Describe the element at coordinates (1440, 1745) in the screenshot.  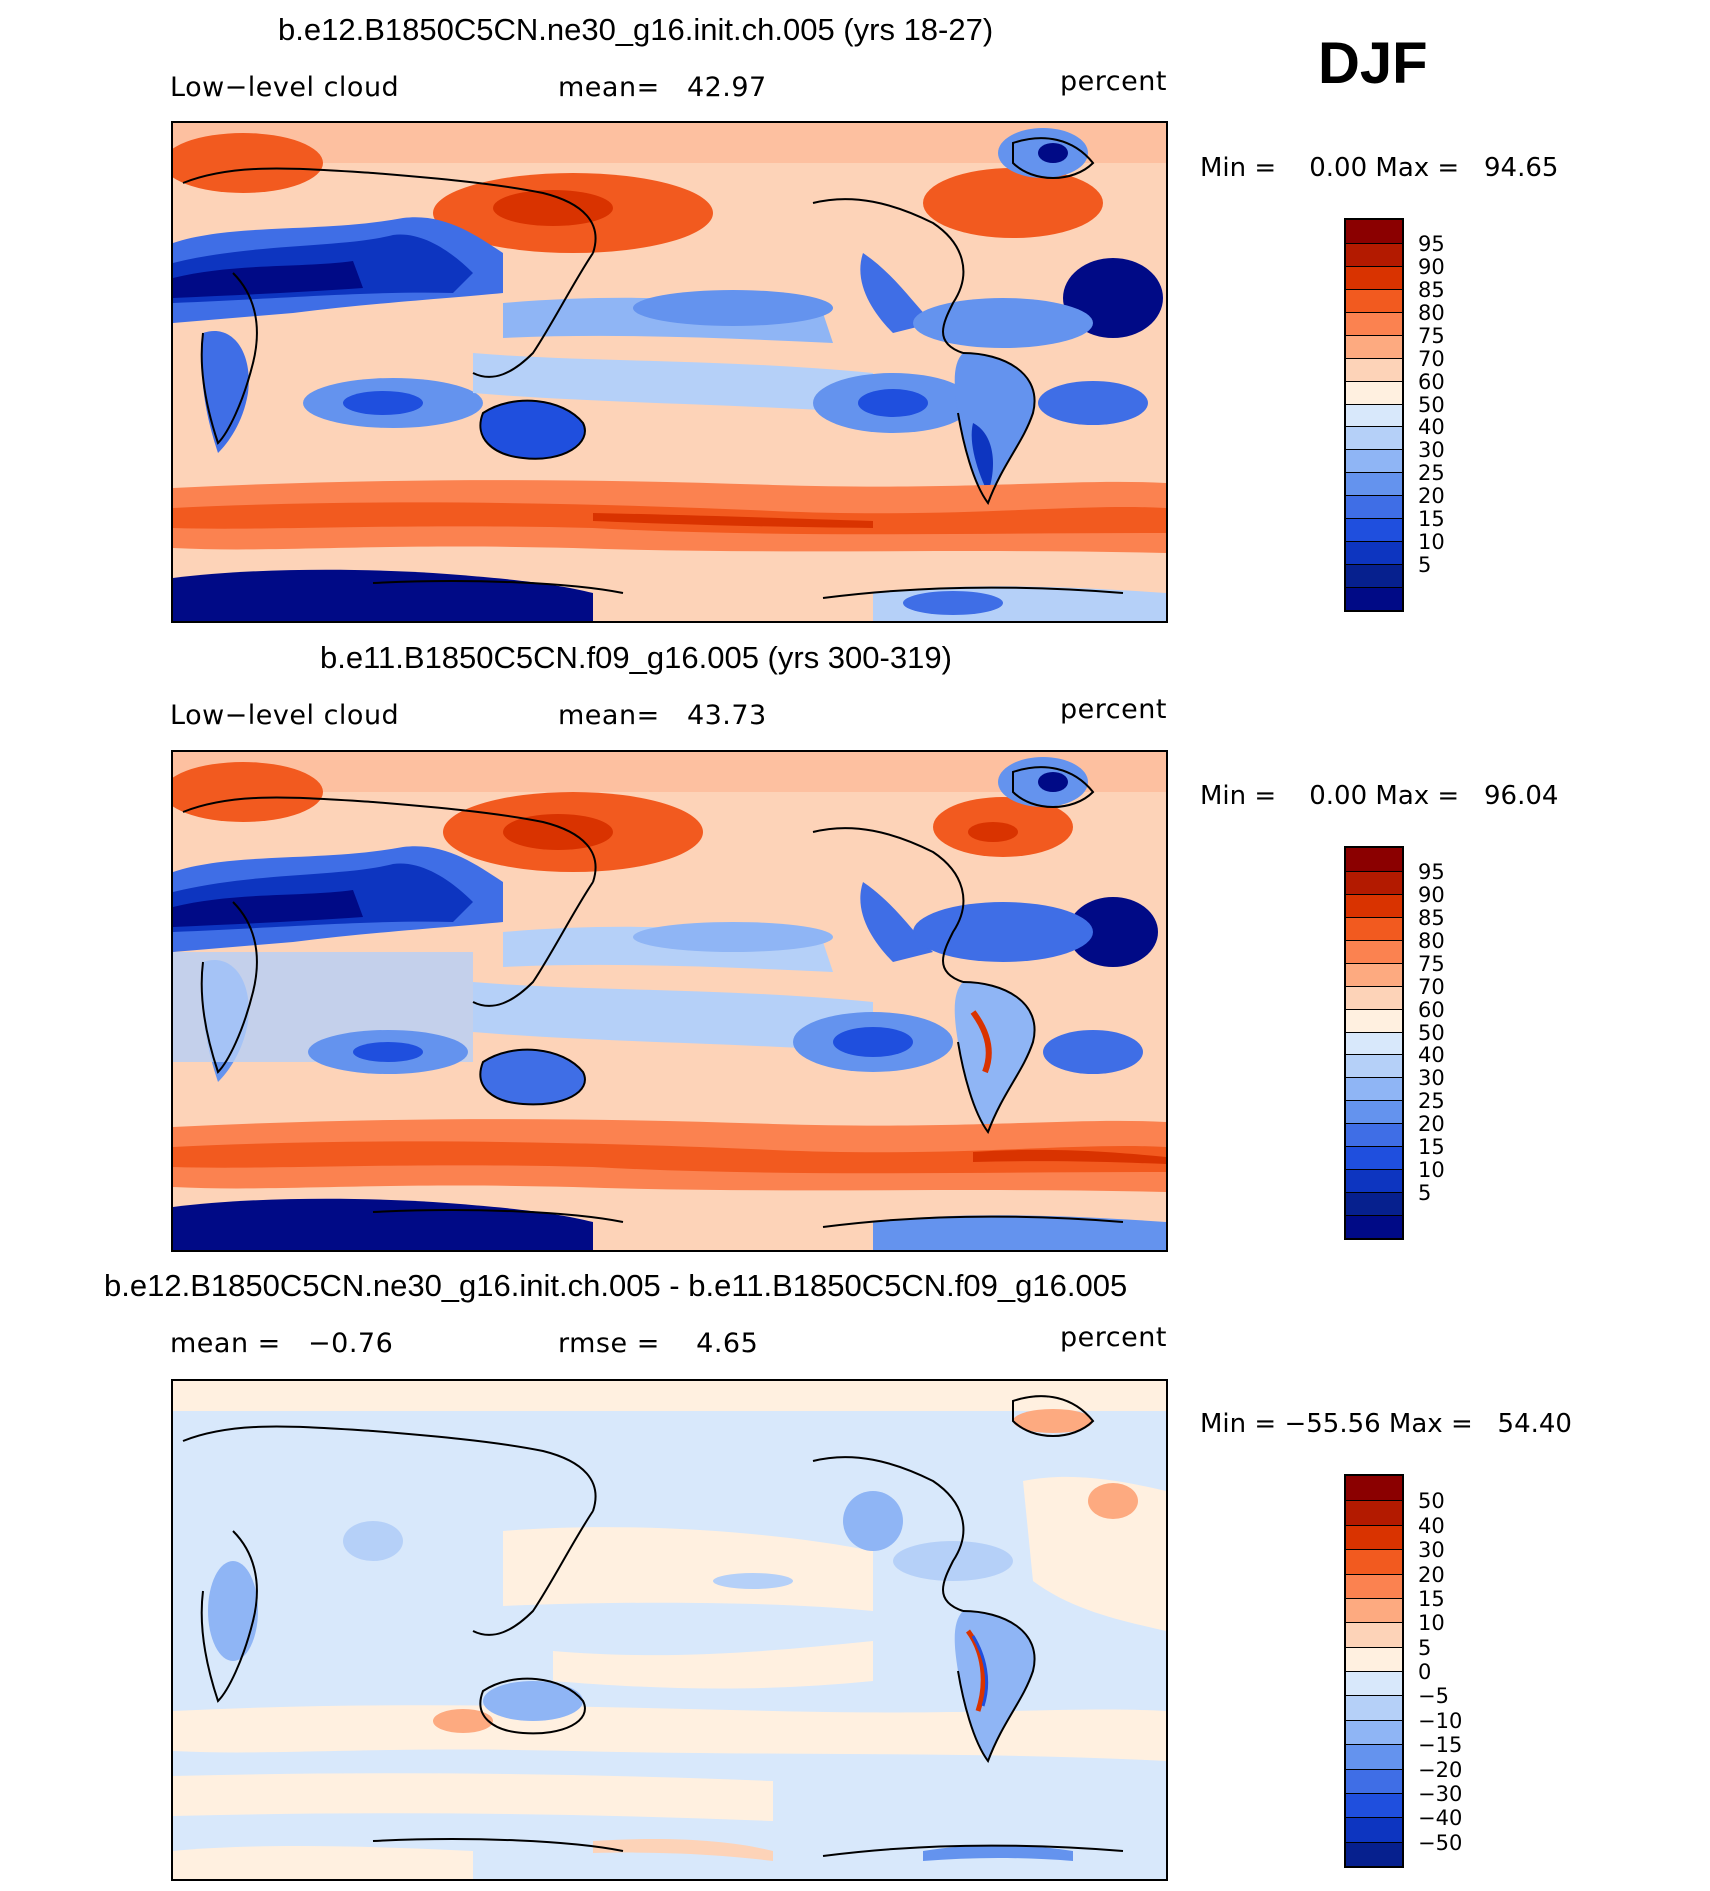
I see `colorbar-tick-label: −15` at that location.